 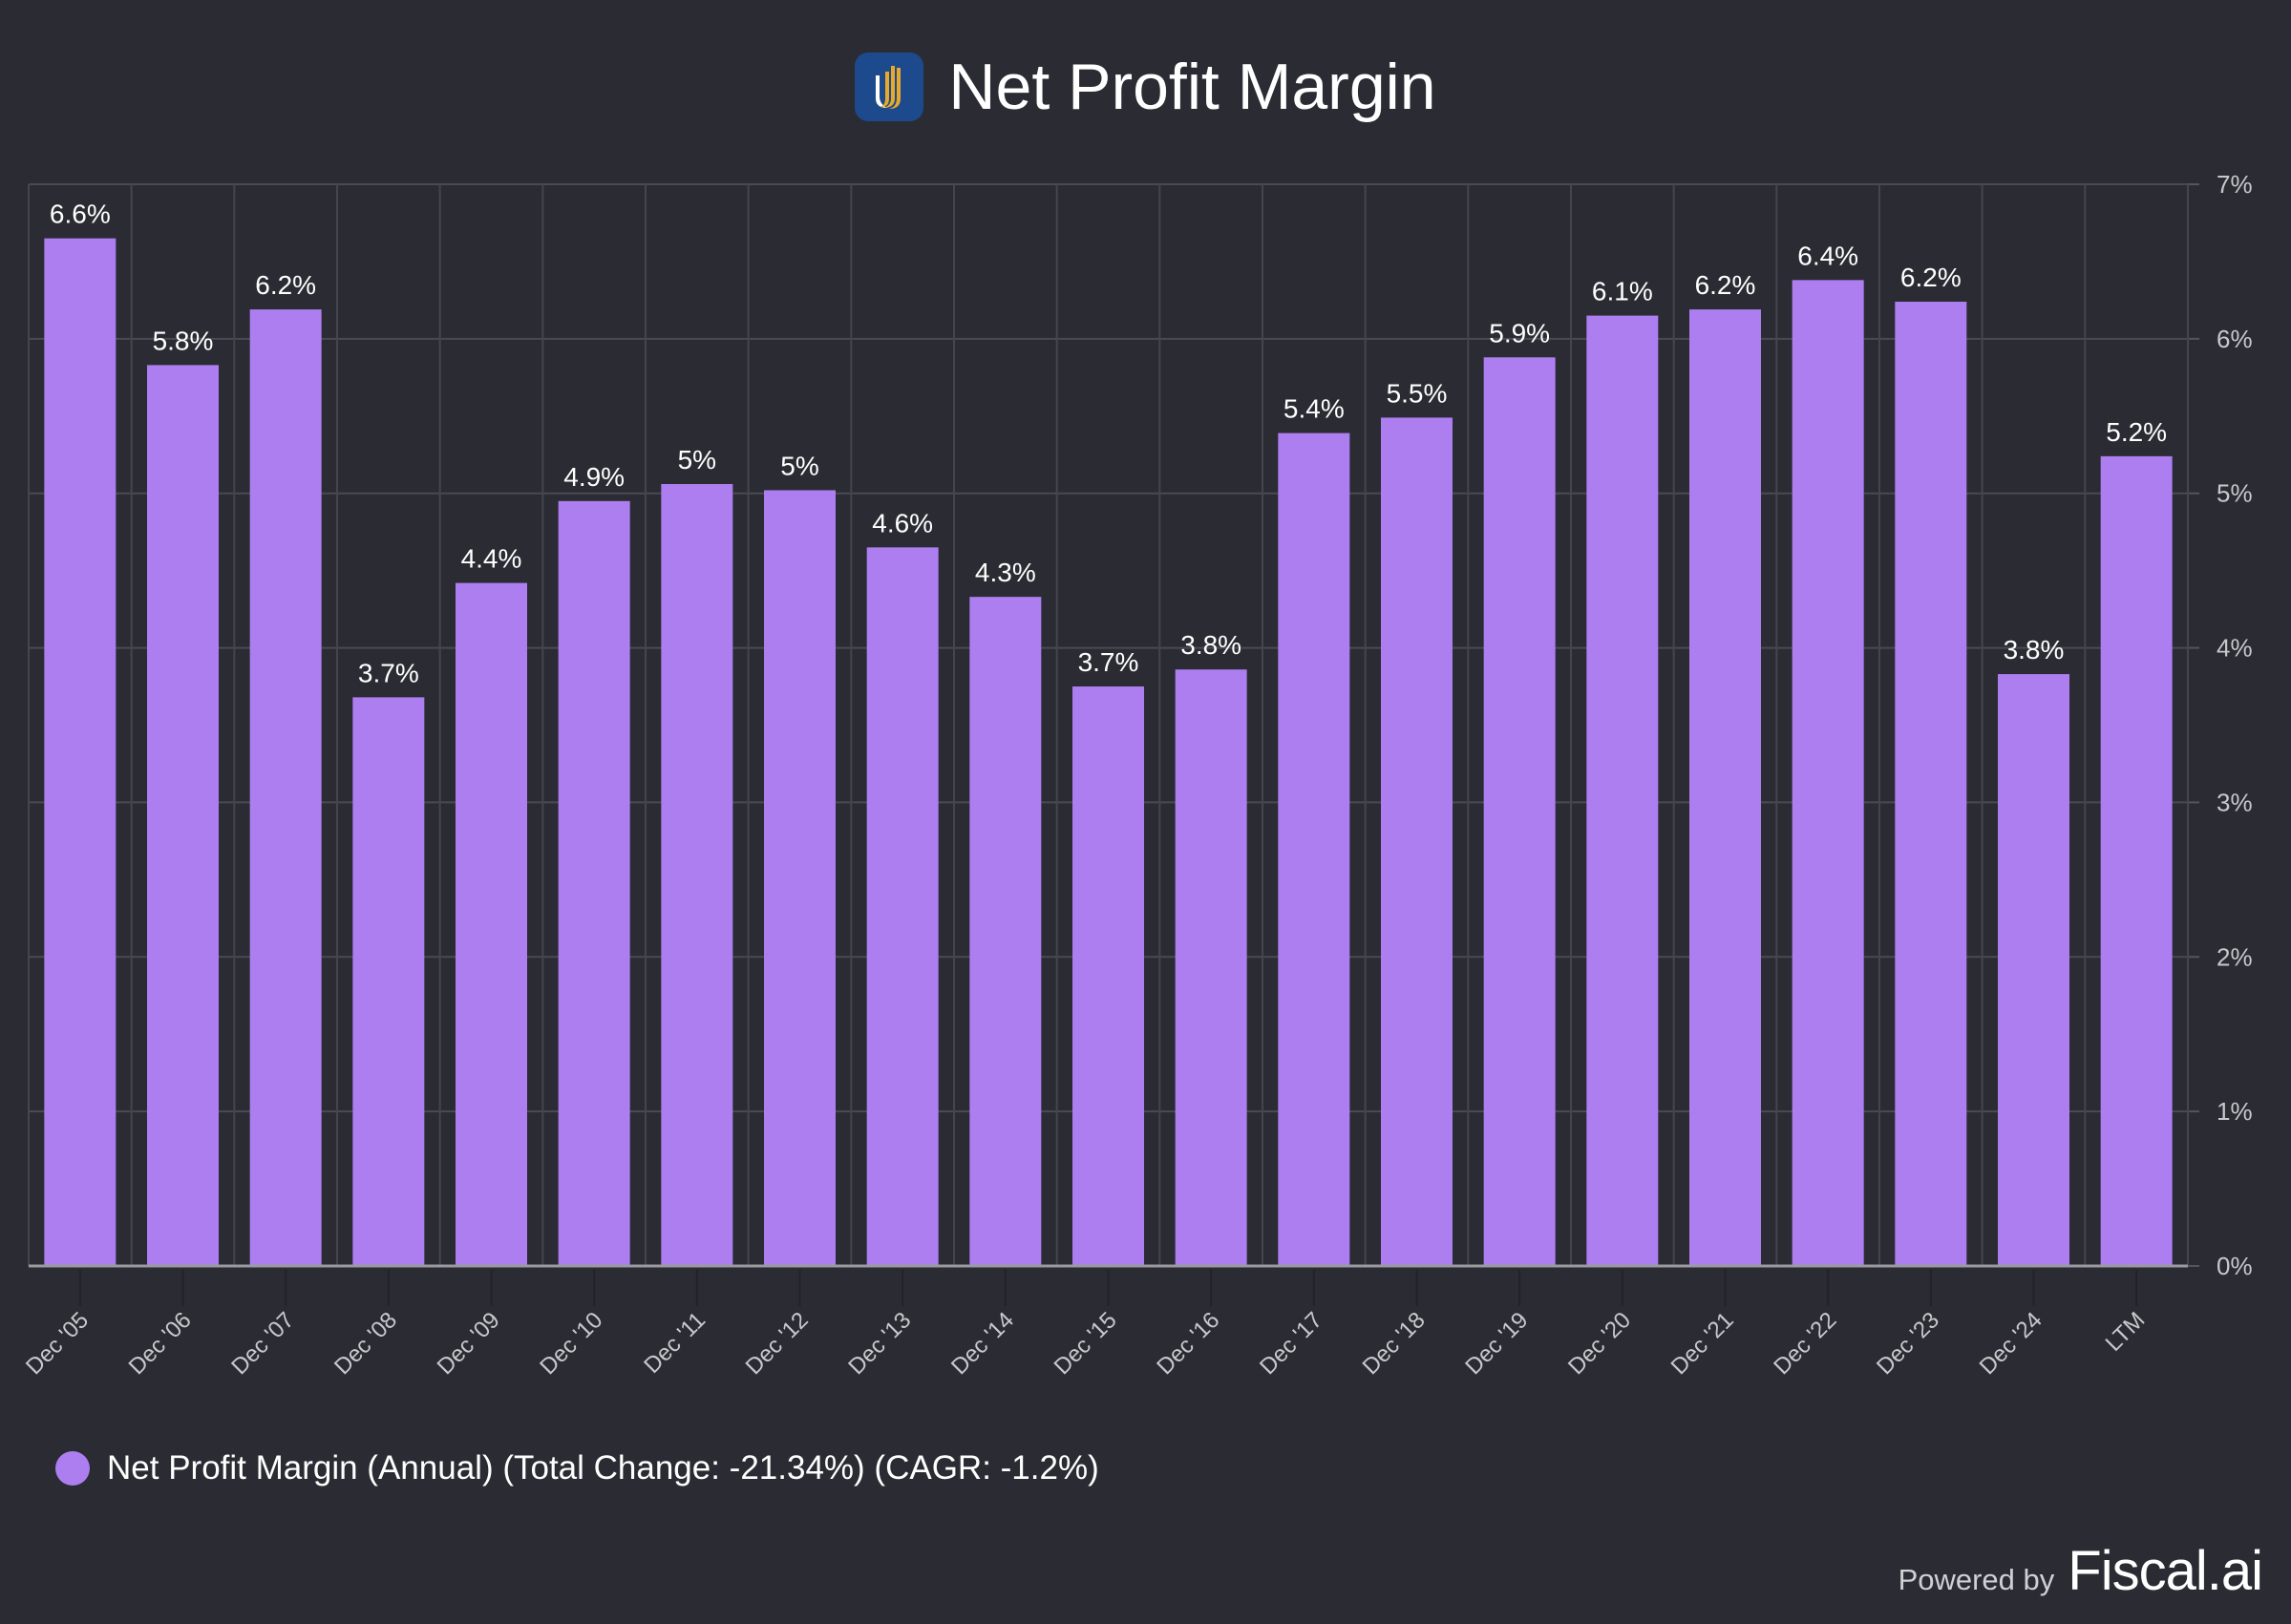 What do you see at coordinates (2235, 1111) in the screenshot?
I see `y-tick-label: 1%` at bounding box center [2235, 1111].